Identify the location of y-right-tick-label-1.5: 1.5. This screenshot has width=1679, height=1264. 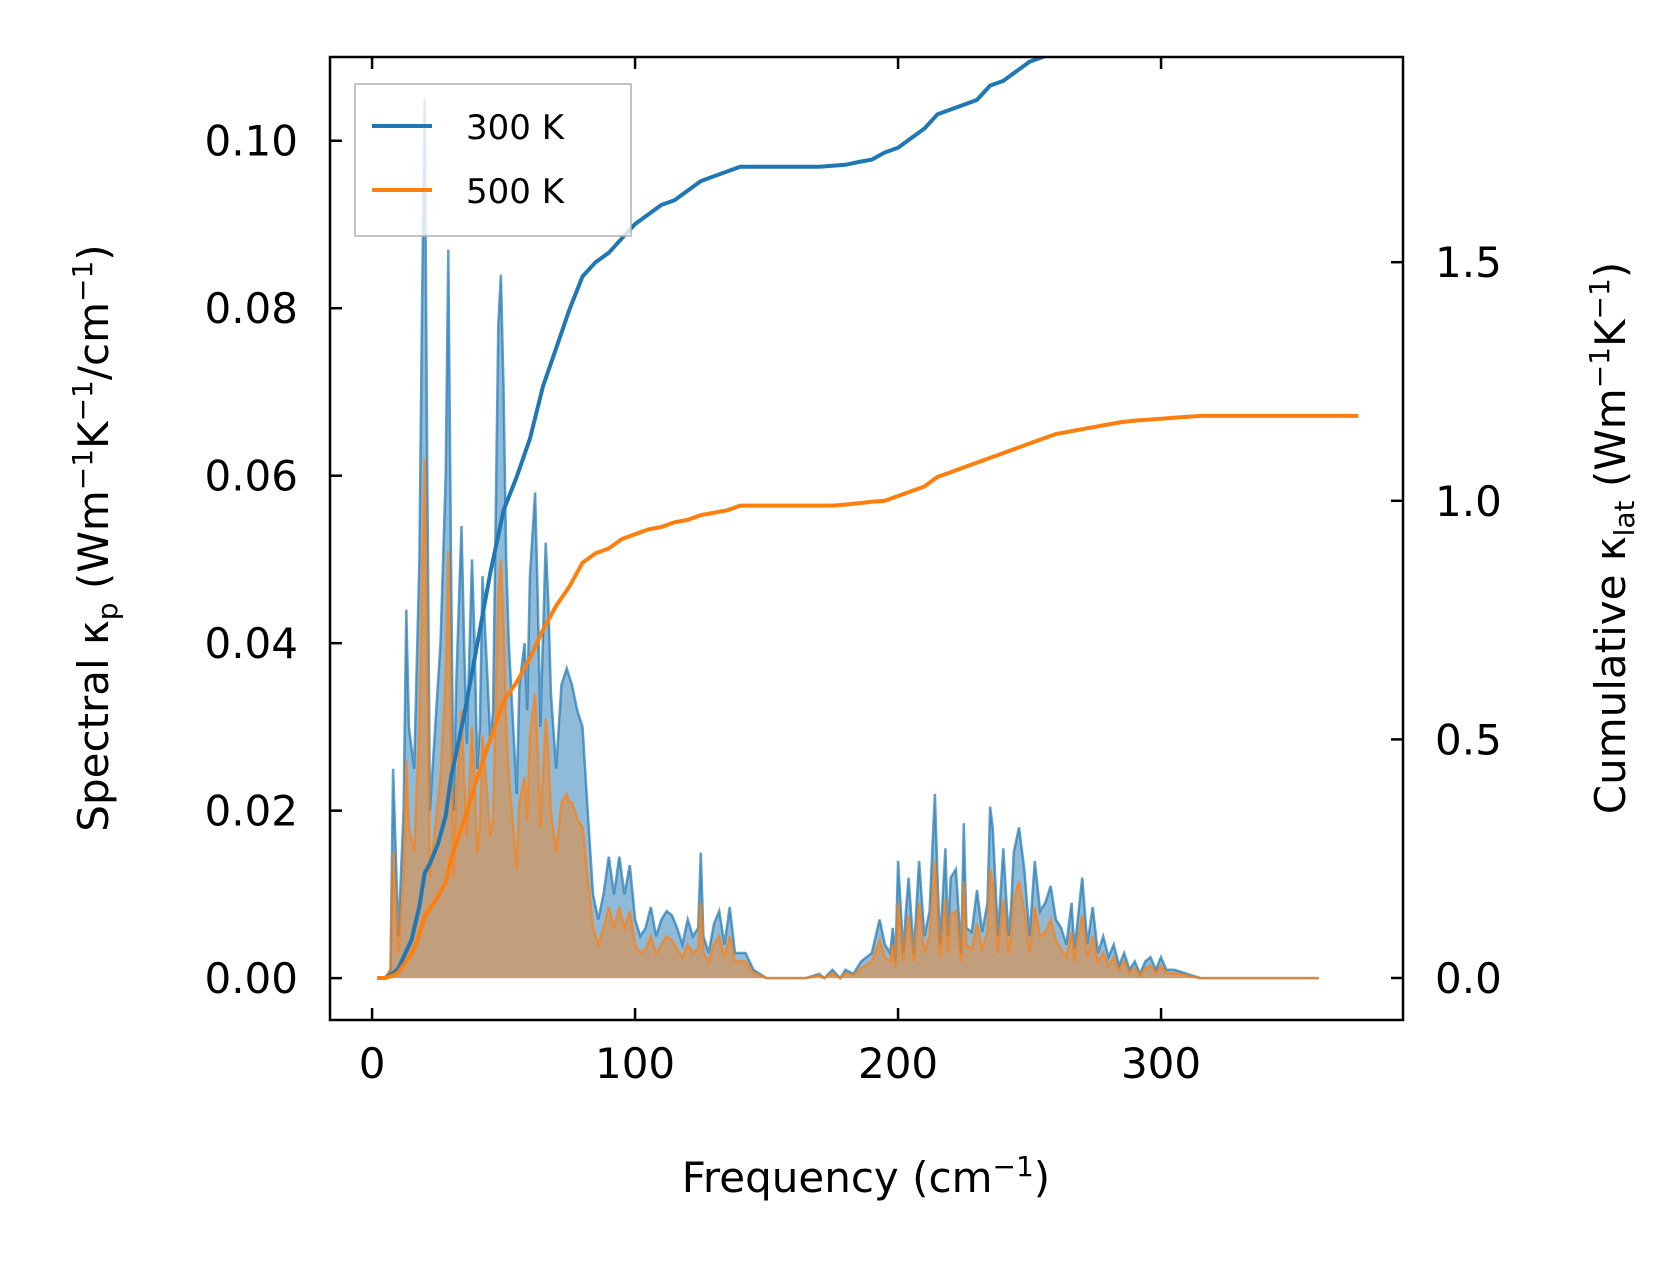
(1468, 262).